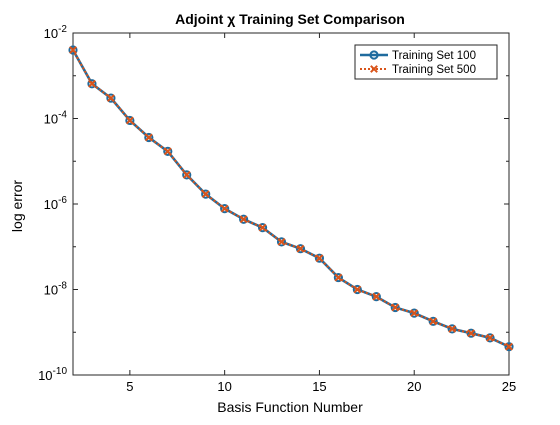  Describe the element at coordinates (290, 407) in the screenshot. I see `x-axis-label: Basis Function Number` at that location.